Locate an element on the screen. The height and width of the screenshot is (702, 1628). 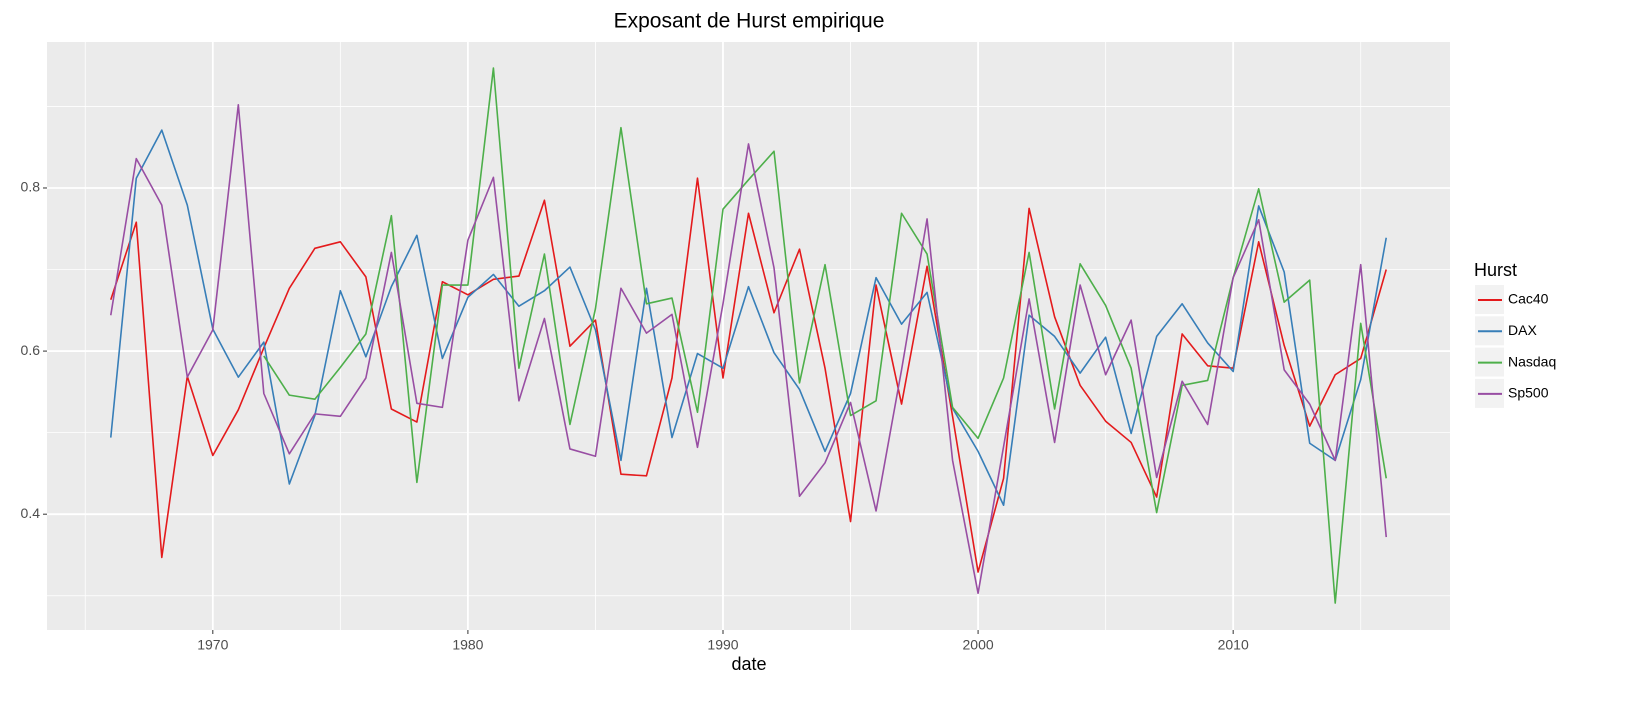
legend-label: Sp500 is located at coordinates (1528, 393).